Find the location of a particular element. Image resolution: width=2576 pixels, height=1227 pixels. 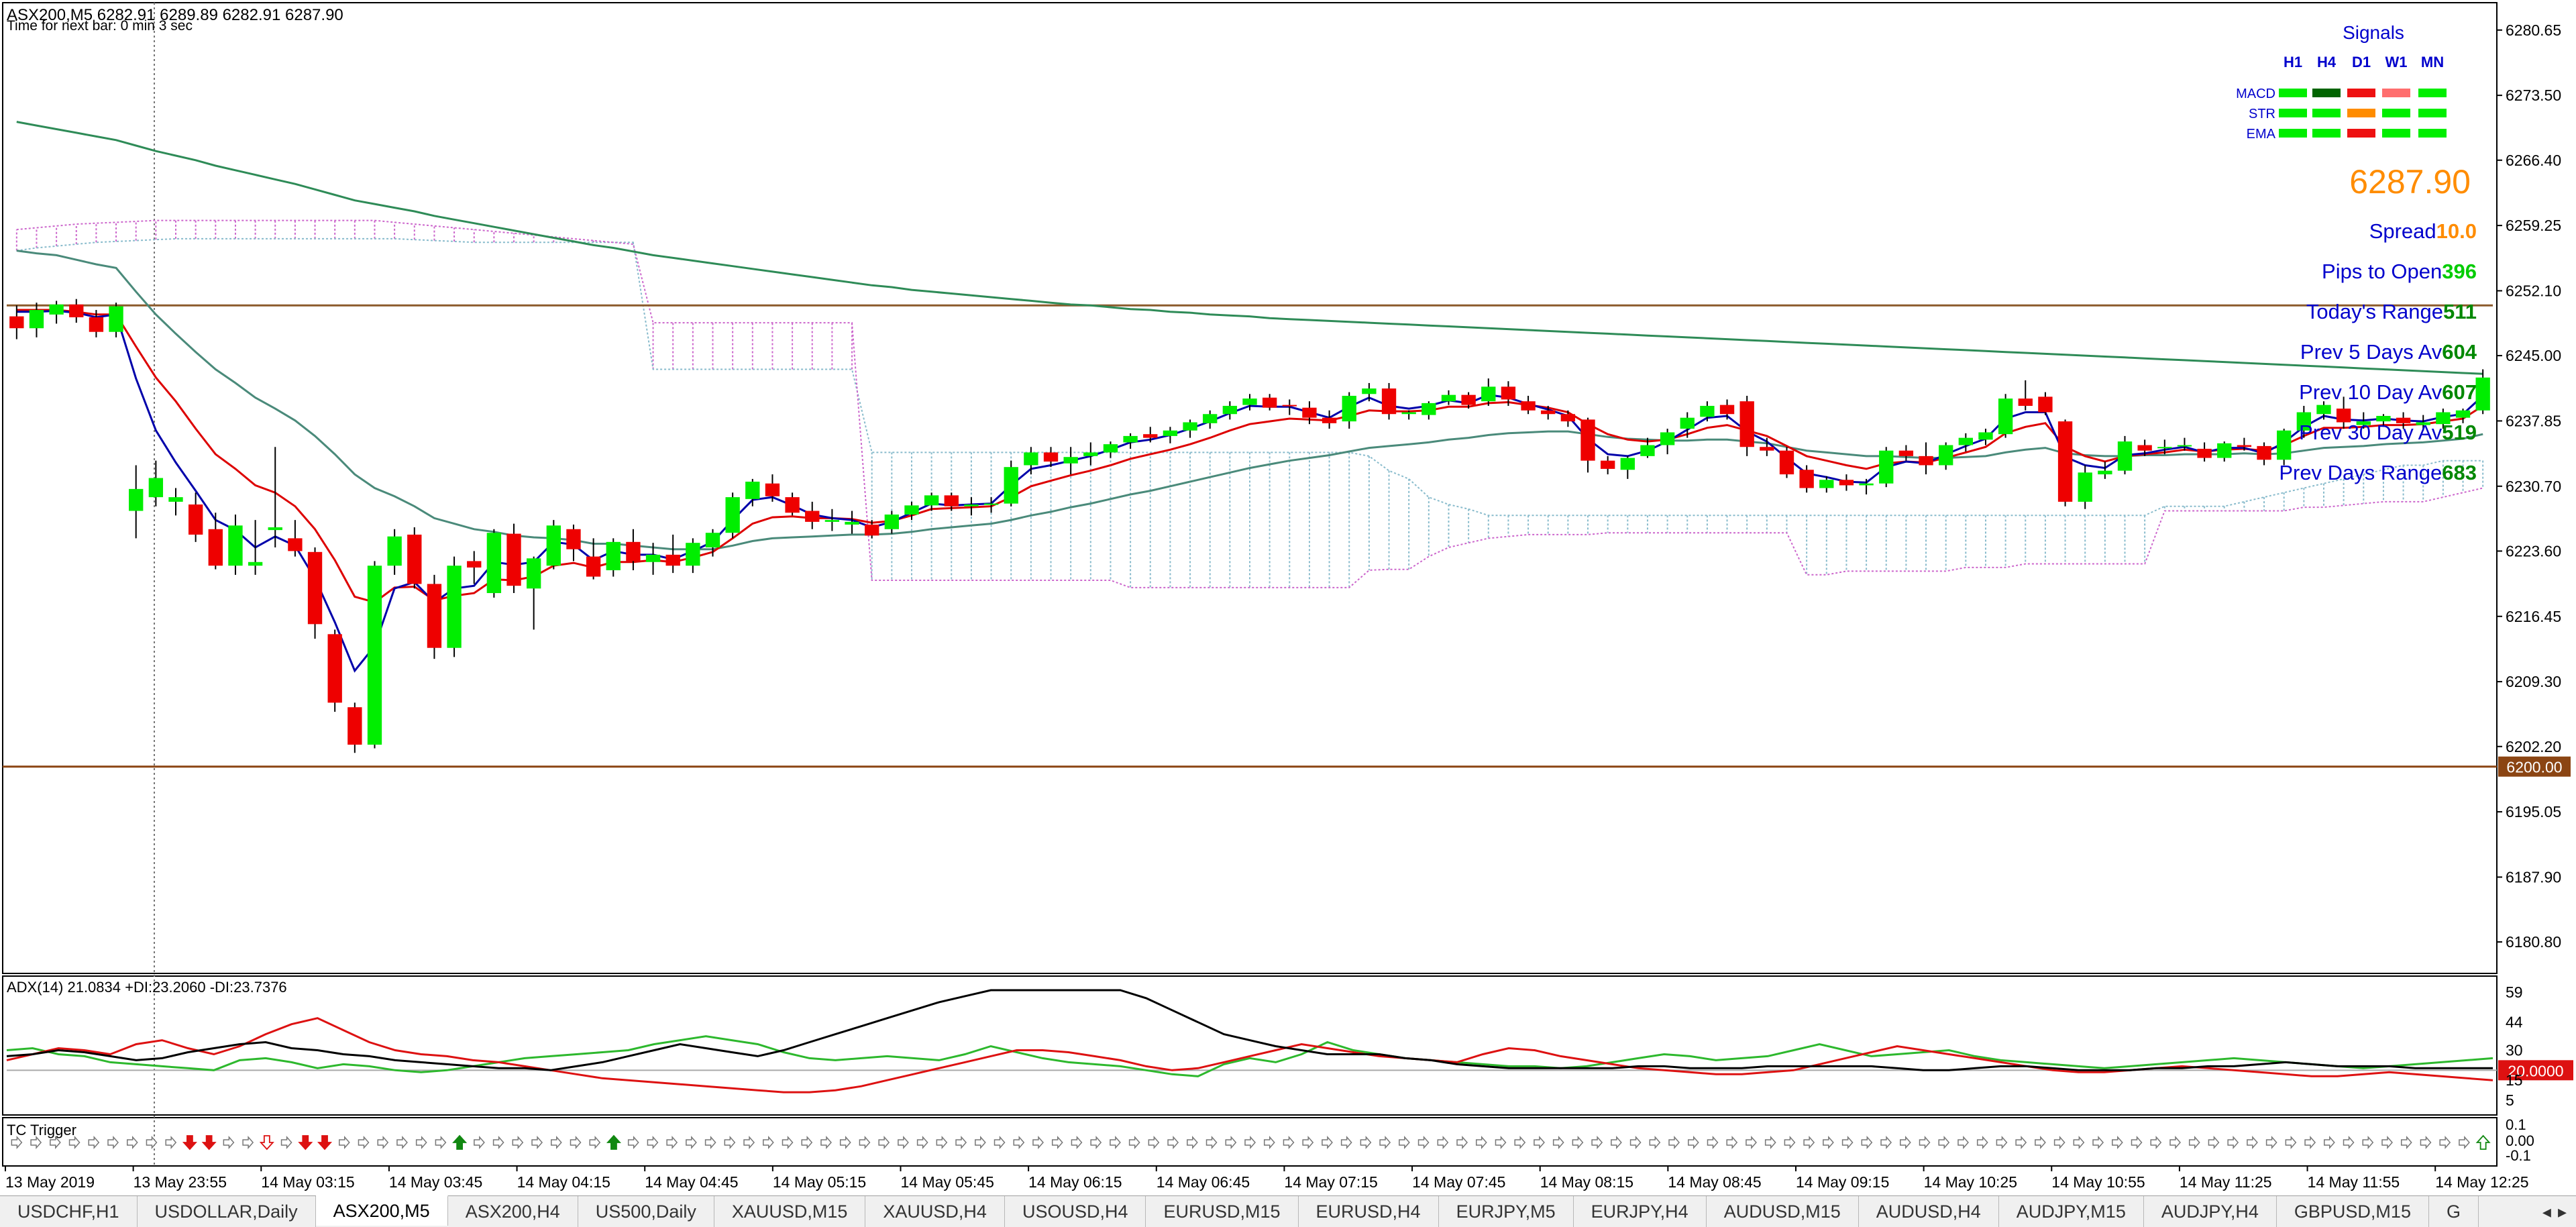

chart-tab: G is located at coordinates (2454, 1211).